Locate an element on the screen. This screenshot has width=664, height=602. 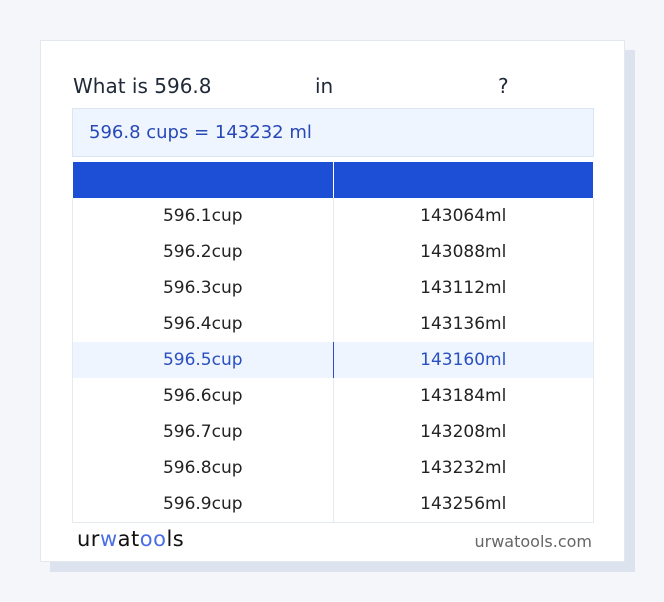
ml-value-cell: 143232ml is located at coordinates (463, 468).